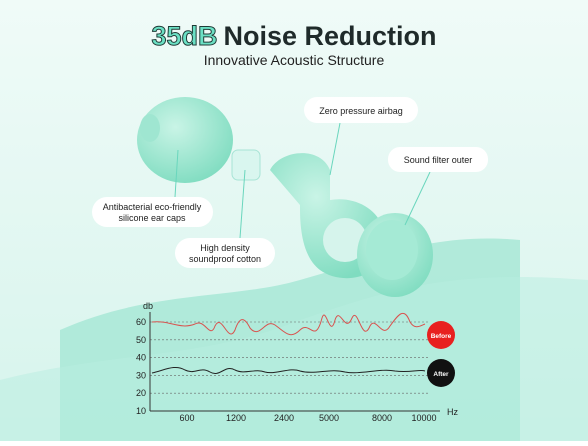 Image resolution: width=588 pixels, height=446 pixels. What do you see at coordinates (361, 136) in the screenshot?
I see `callout: Zero pressure airbag` at bounding box center [361, 136].